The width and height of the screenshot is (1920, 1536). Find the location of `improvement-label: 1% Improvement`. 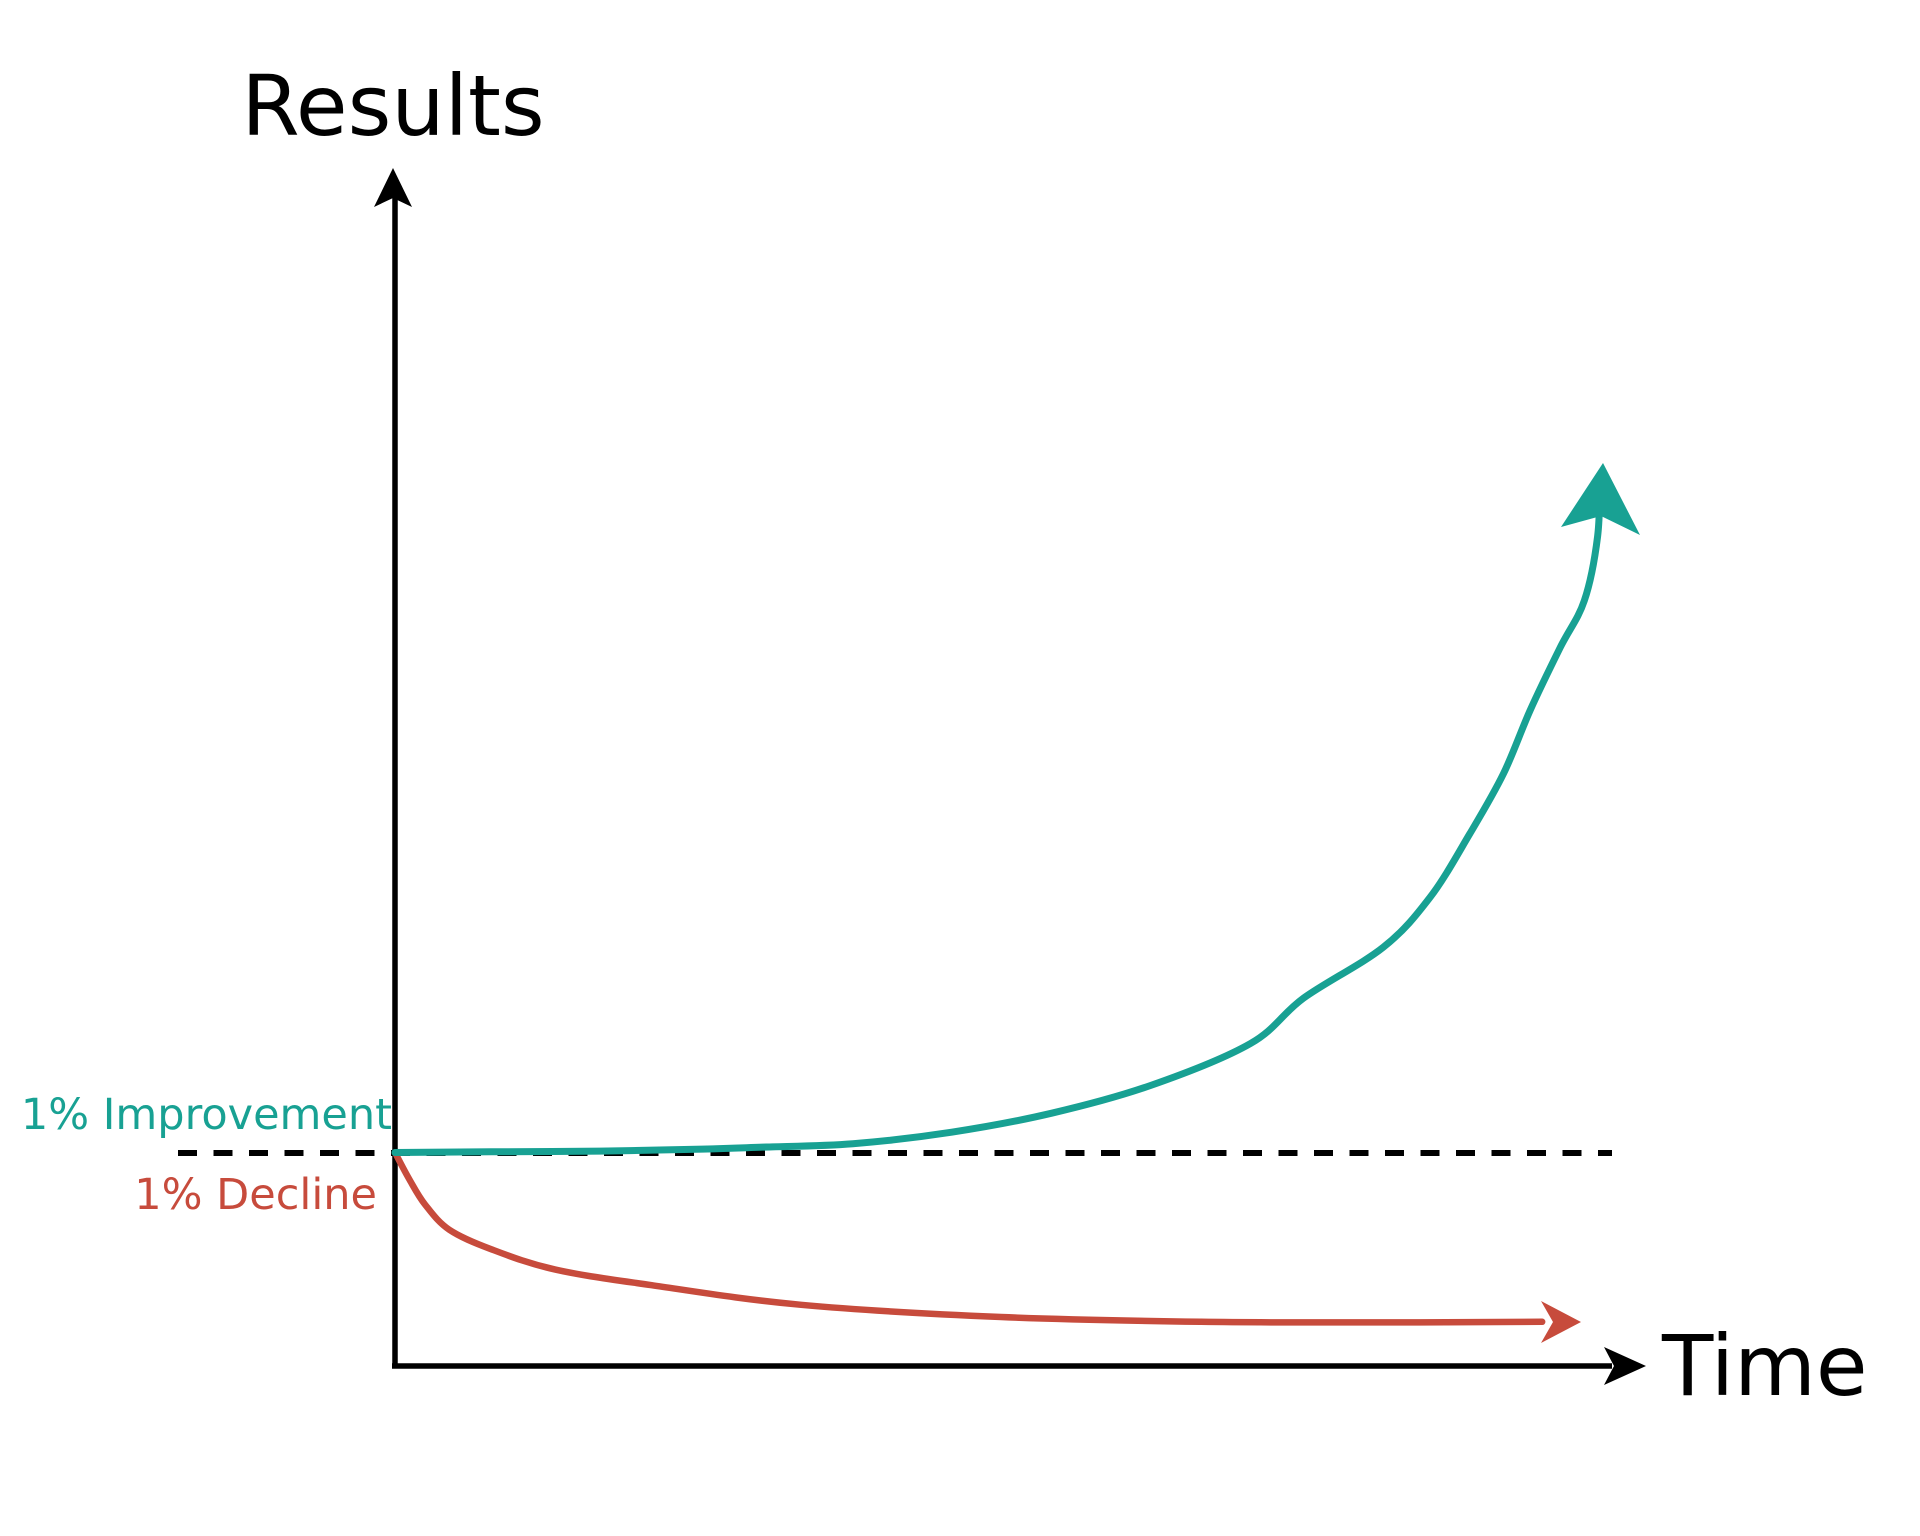

improvement-label: 1% Improvement is located at coordinates (206, 1115).